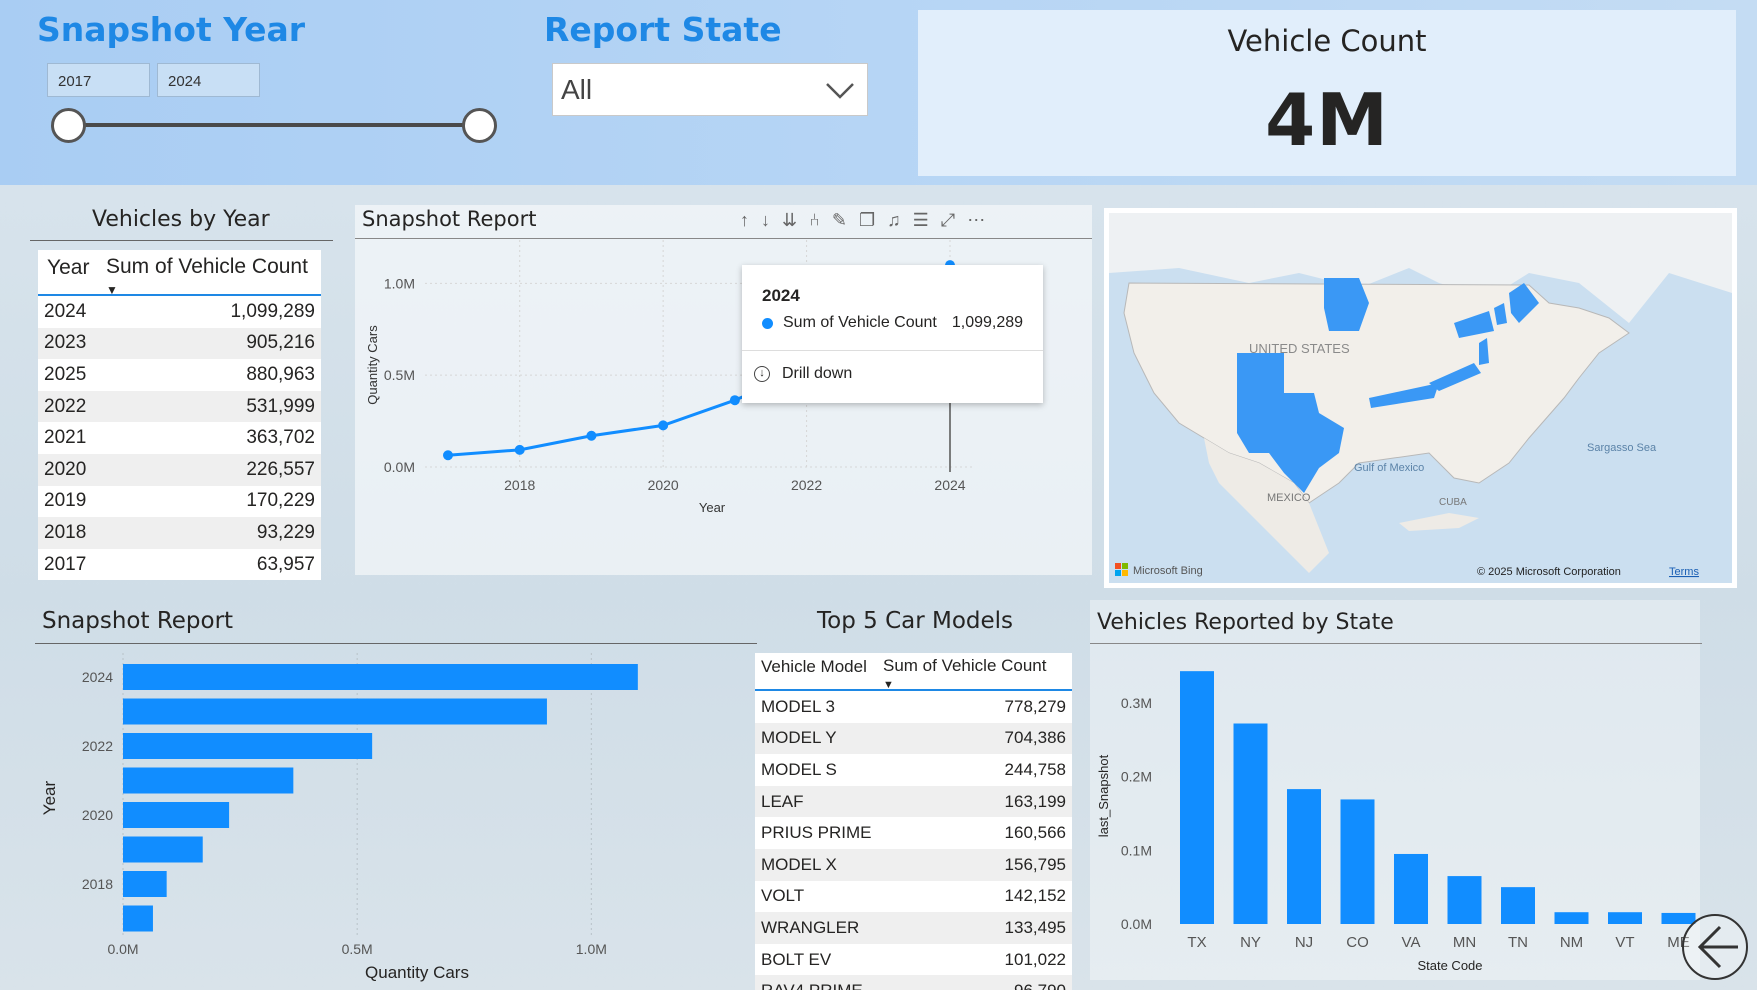 This screenshot has width=1757, height=990. I want to click on table-row: MODEL S 244,758, so click(913, 769).